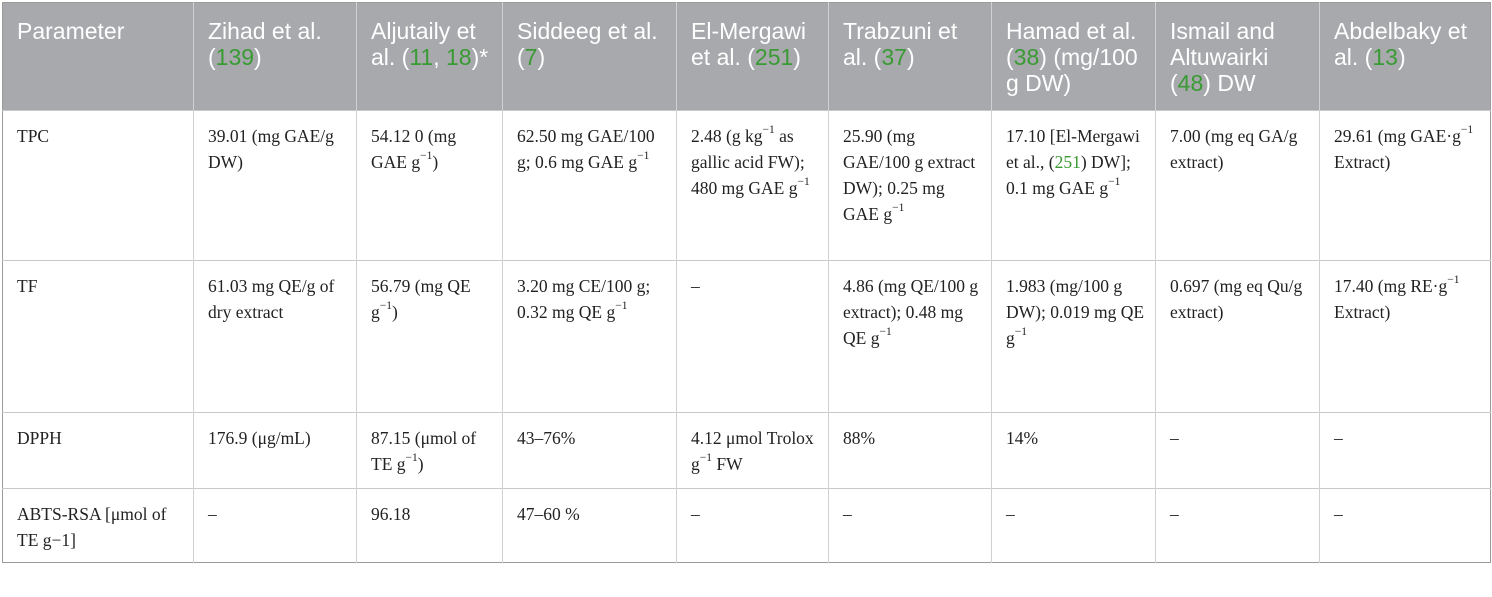 The image size is (1492, 597). What do you see at coordinates (98, 525) in the screenshot?
I see `cell-abts-label: ABTS-RSA [μmol of TE g−1]` at bounding box center [98, 525].